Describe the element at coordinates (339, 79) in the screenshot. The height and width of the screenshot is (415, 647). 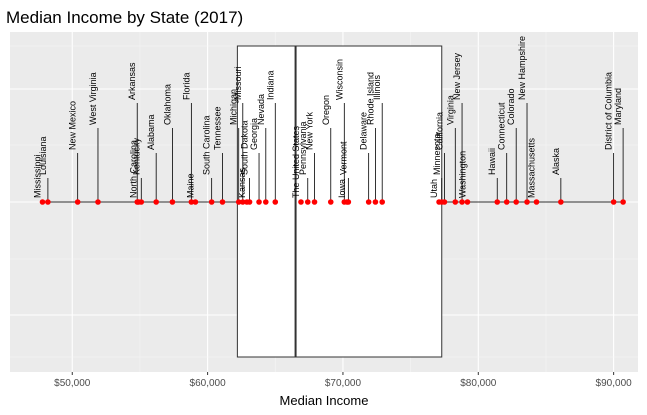
I see `state-label: Wisconsin` at that location.